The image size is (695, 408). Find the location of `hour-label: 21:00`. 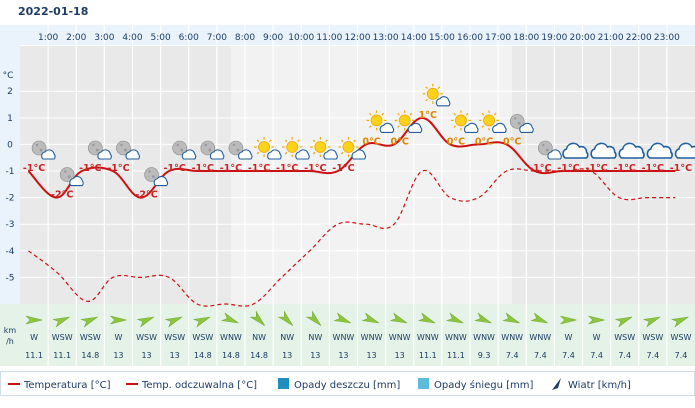

hour-label: 21:00 is located at coordinates (611, 38).